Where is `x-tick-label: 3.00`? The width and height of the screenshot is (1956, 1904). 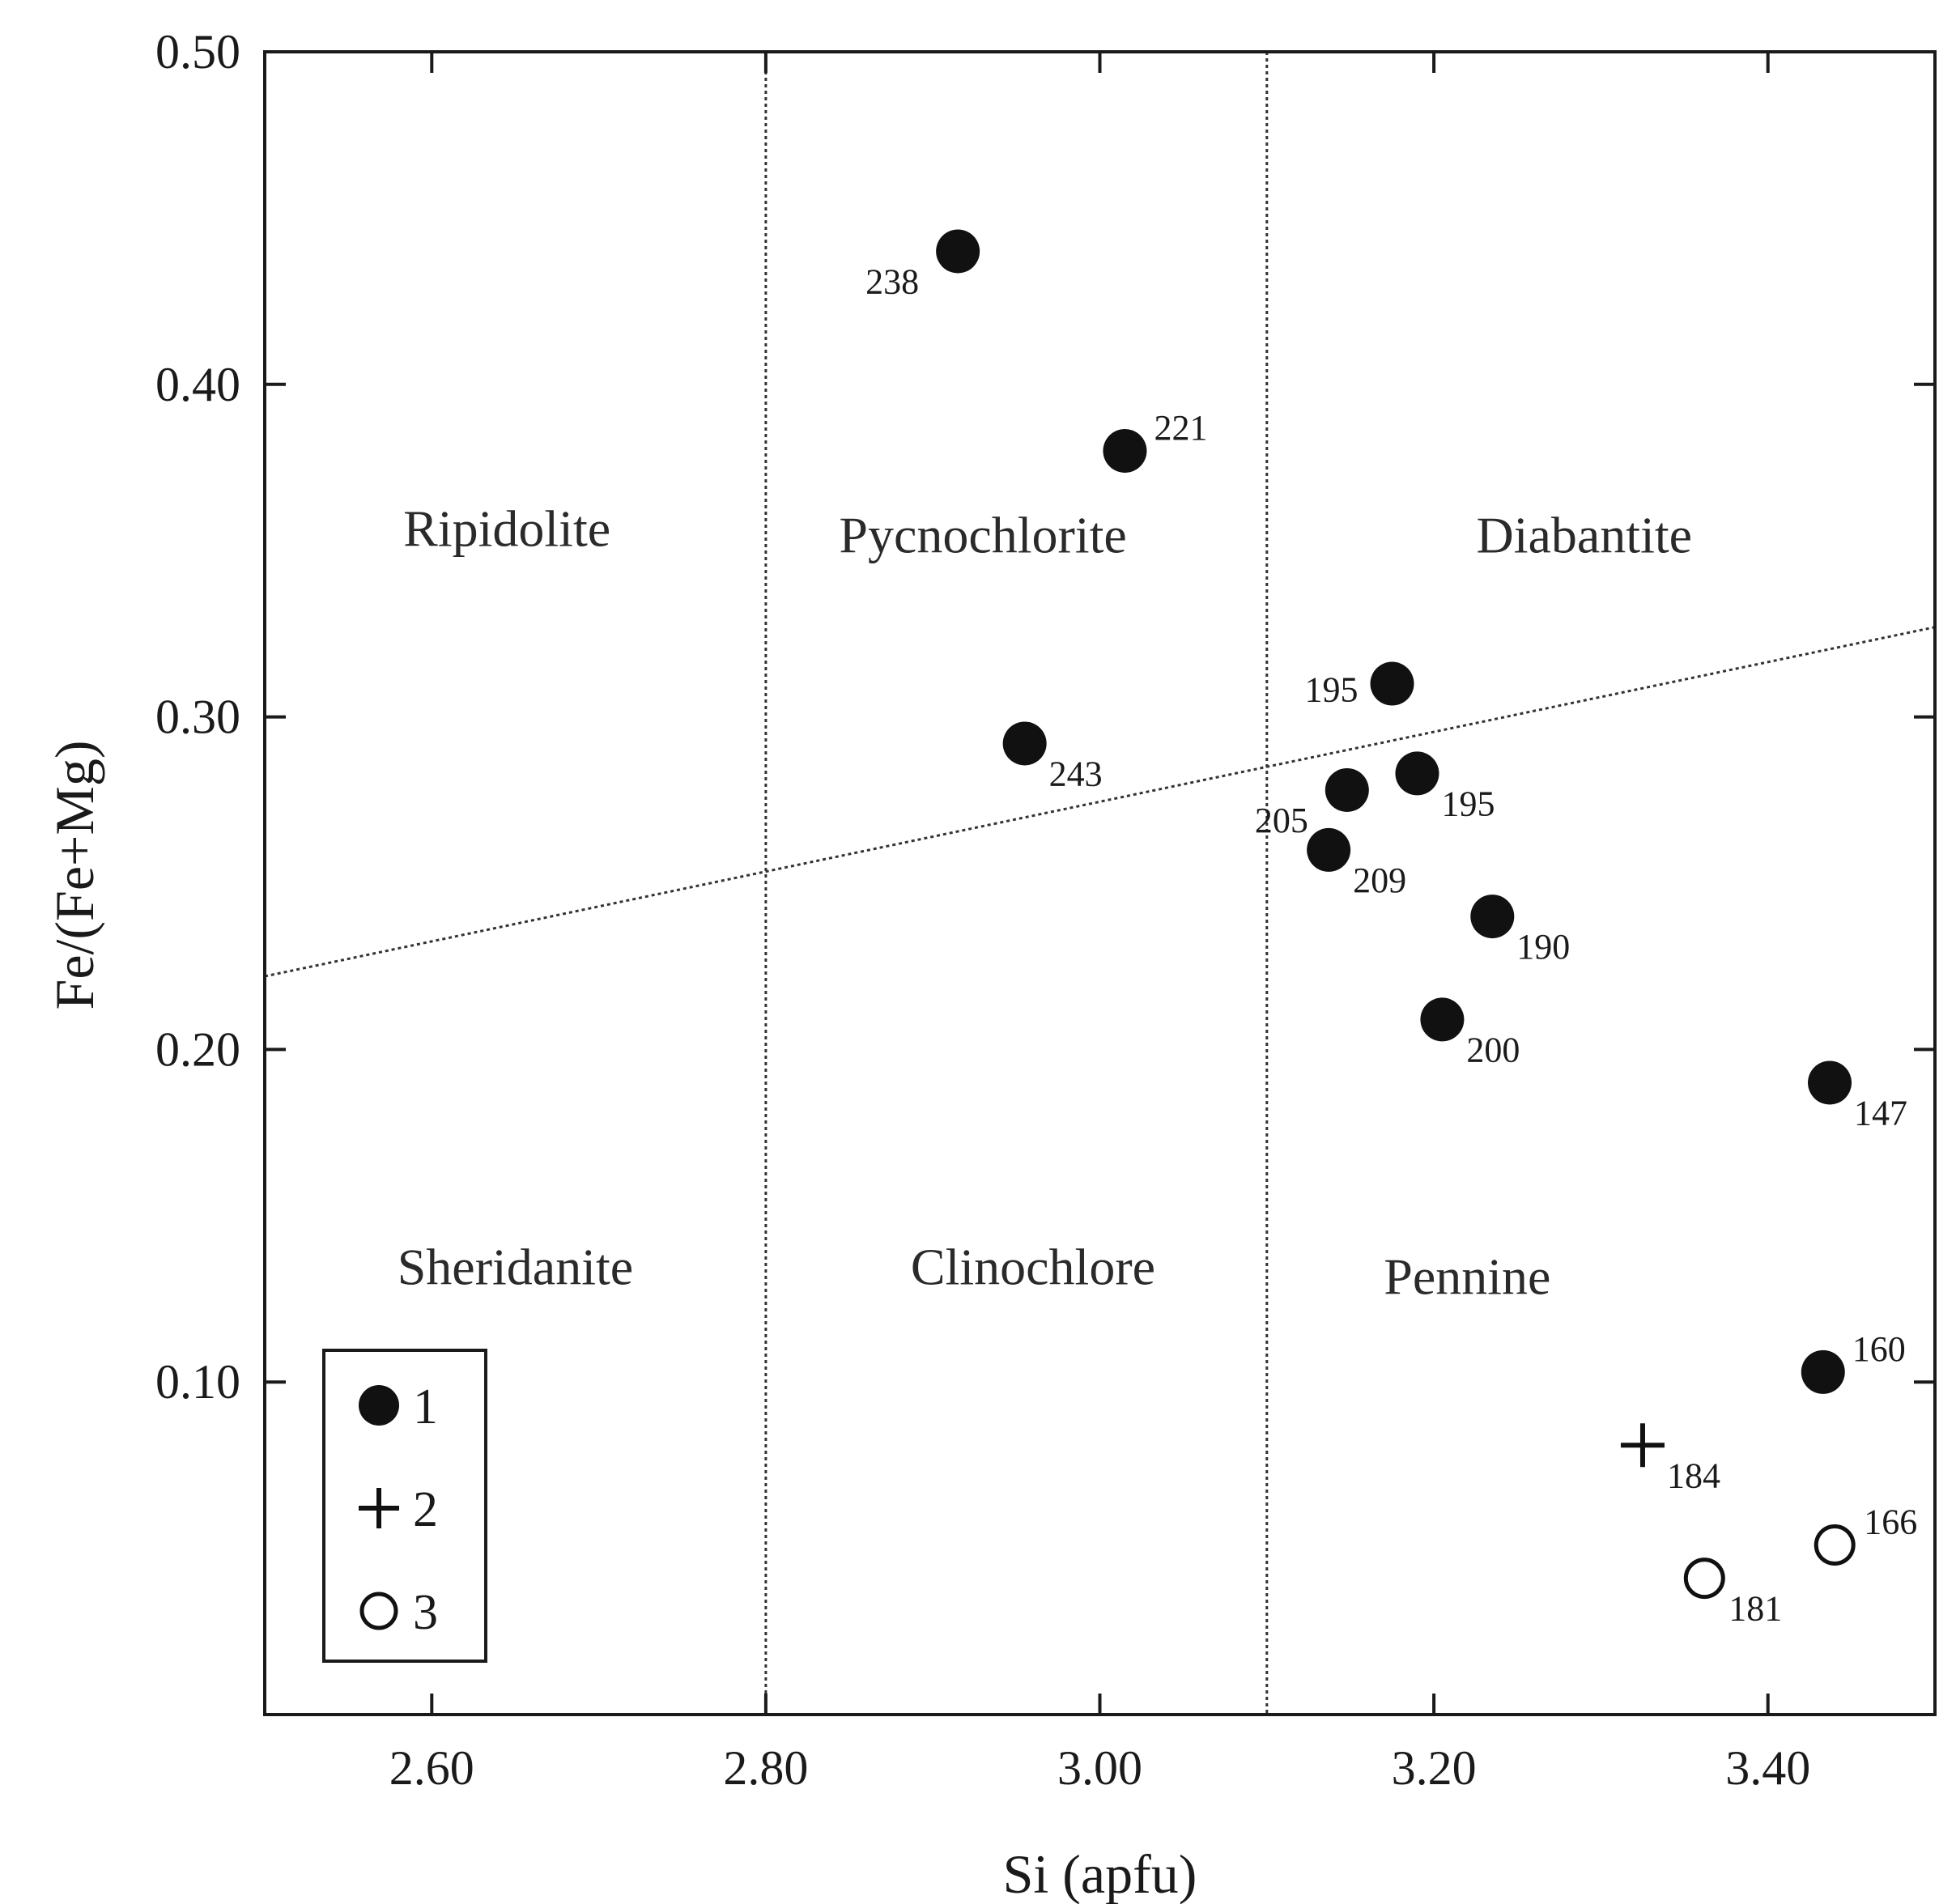
x-tick-label: 3.00 is located at coordinates (1099, 1768).